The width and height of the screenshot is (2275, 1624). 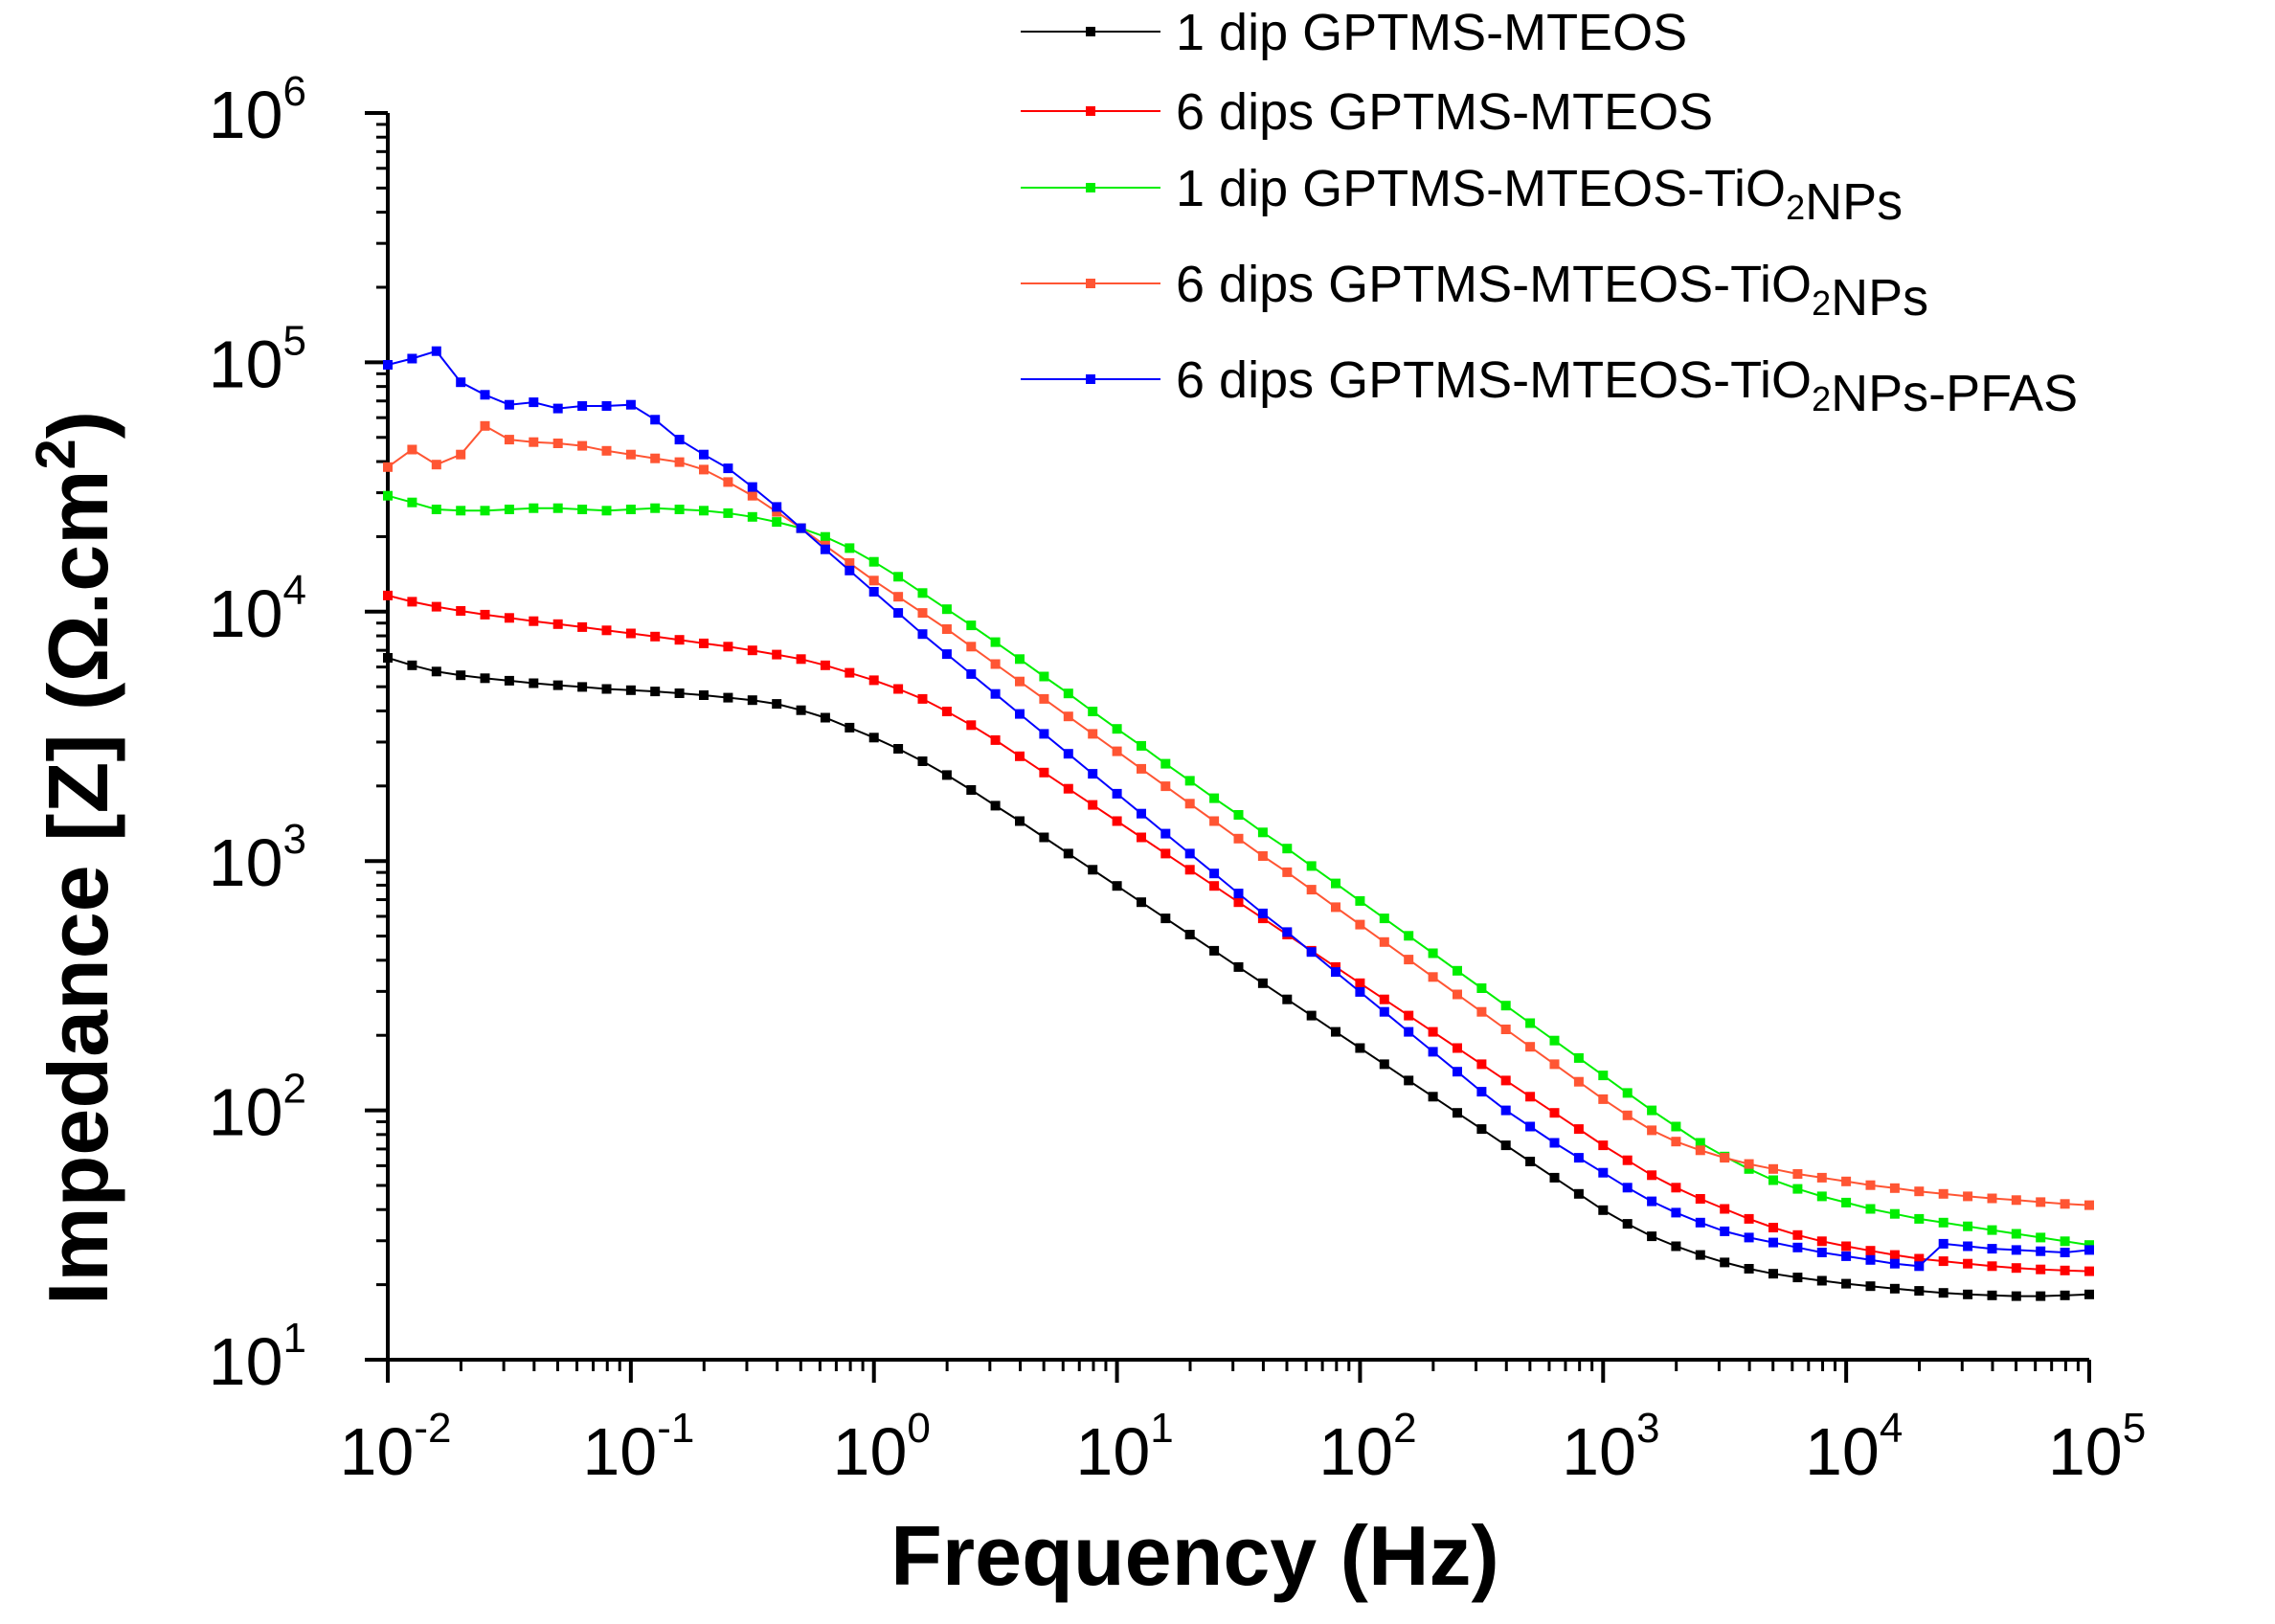 What do you see at coordinates (257, 1108) in the screenshot?
I see `y-tick-label: 102` at bounding box center [257, 1108].